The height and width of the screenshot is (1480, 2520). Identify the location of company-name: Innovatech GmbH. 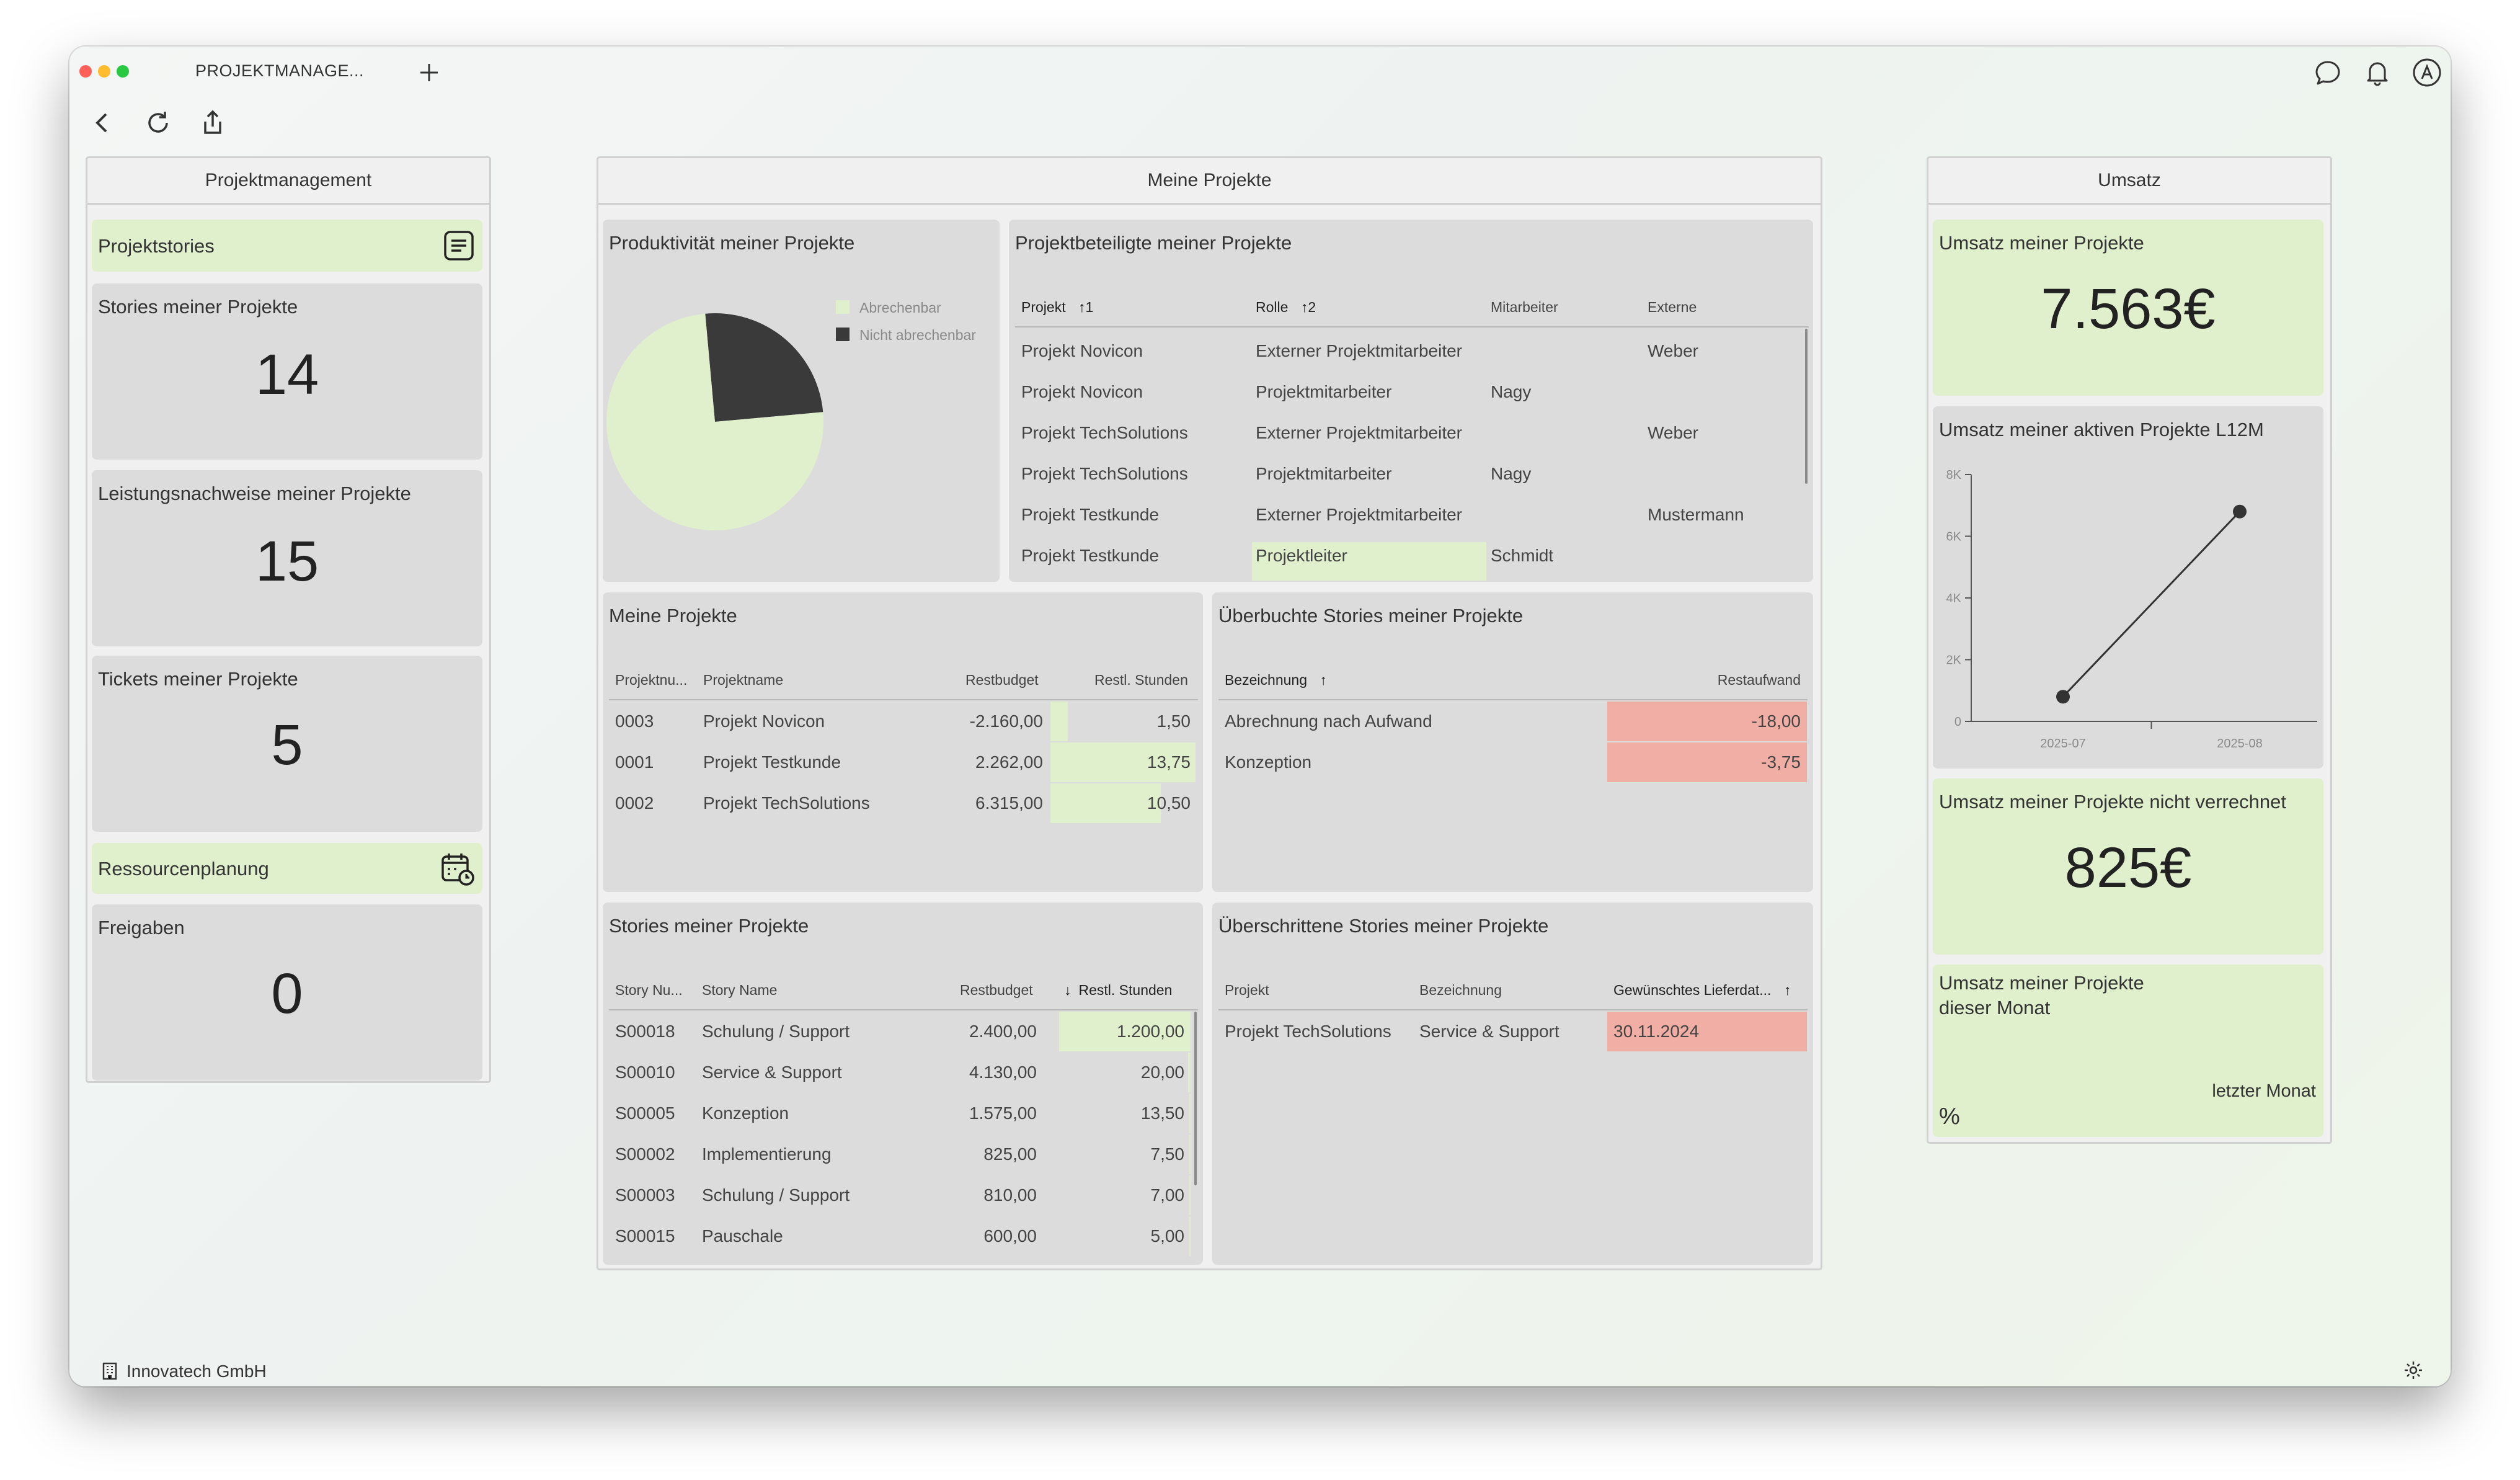
(196, 1372).